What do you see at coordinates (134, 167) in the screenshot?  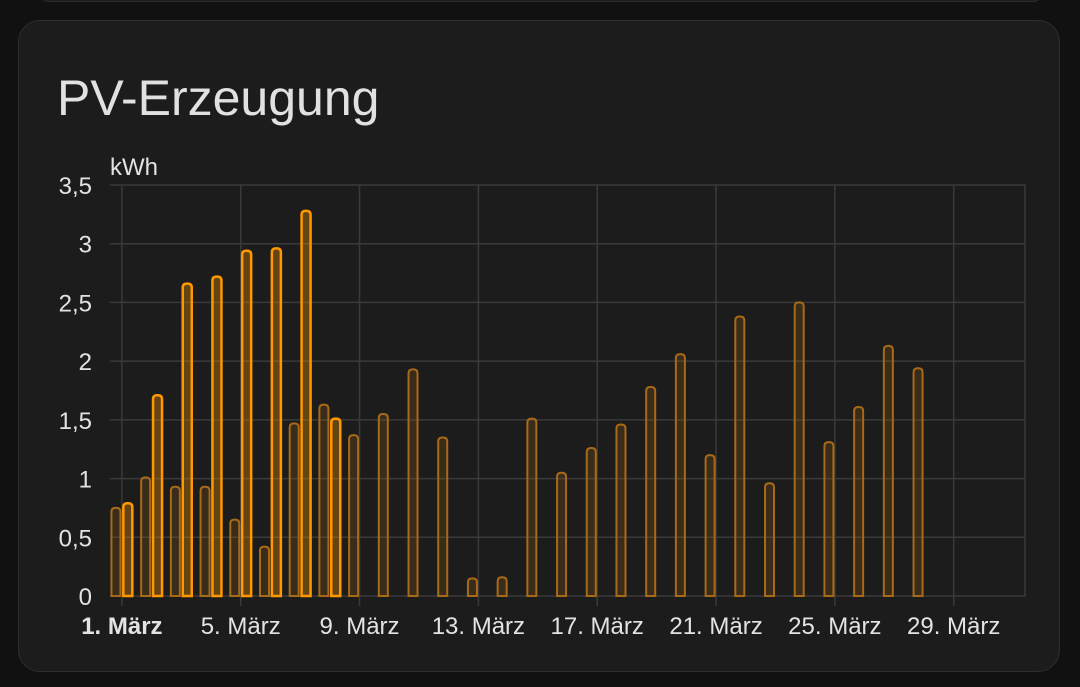 I see `y-axis-unit: kWh` at bounding box center [134, 167].